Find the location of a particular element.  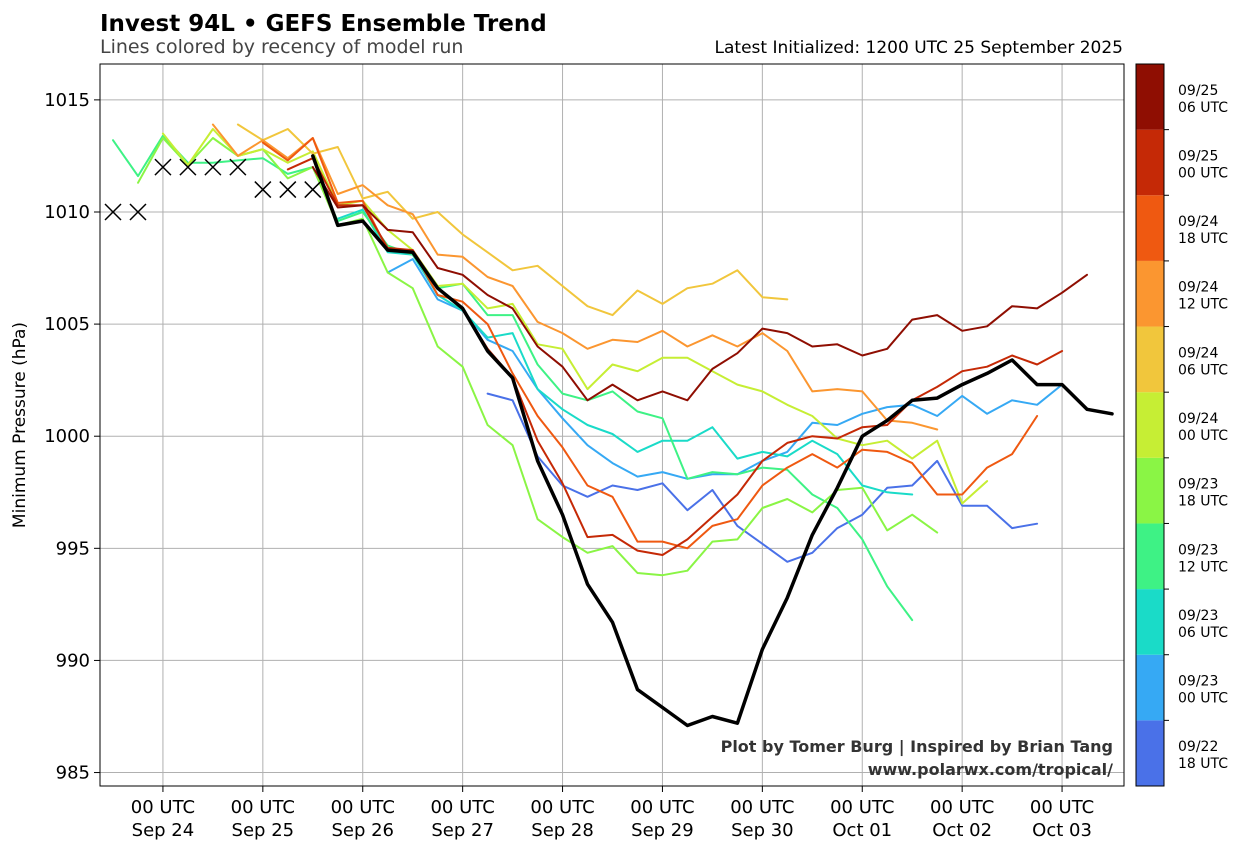

y-tick-label: 1000 is located at coordinates (67, 436).